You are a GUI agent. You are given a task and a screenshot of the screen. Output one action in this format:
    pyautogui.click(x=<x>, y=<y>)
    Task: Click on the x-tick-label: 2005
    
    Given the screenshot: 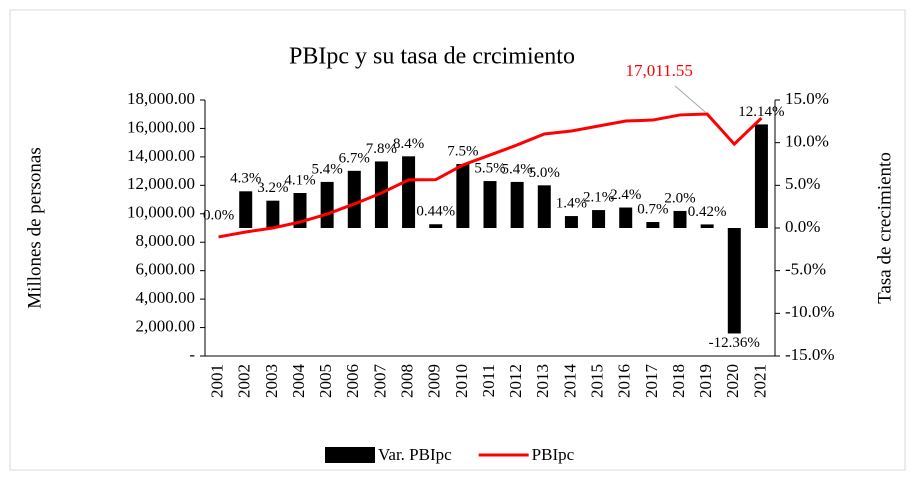 What is the action you would take?
    pyautogui.click(x=325, y=381)
    